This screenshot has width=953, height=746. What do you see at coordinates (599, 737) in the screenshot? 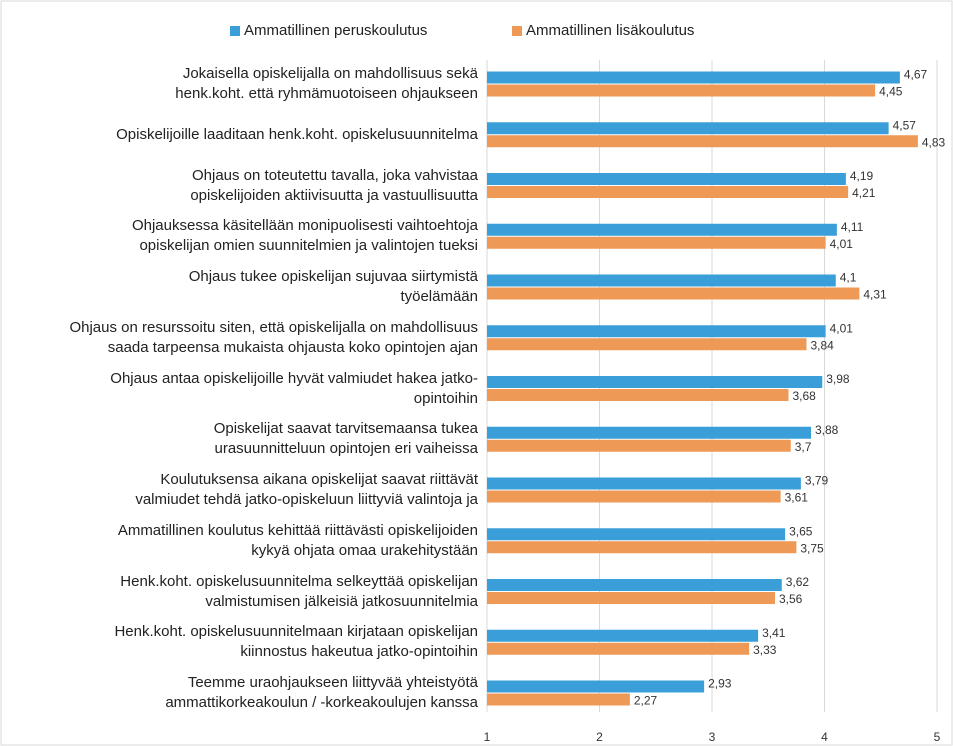
I see `x-tick-label: 2` at bounding box center [599, 737].